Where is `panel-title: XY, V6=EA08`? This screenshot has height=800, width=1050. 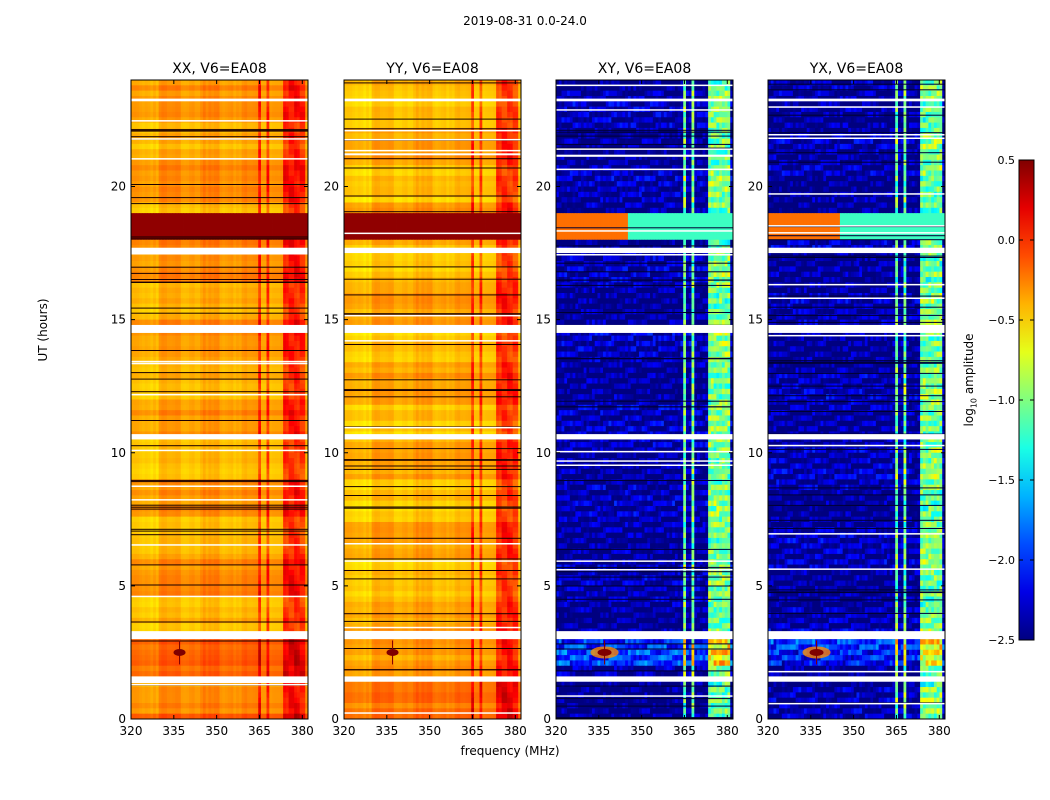
panel-title: XY, V6=EA08 is located at coordinates (645, 69).